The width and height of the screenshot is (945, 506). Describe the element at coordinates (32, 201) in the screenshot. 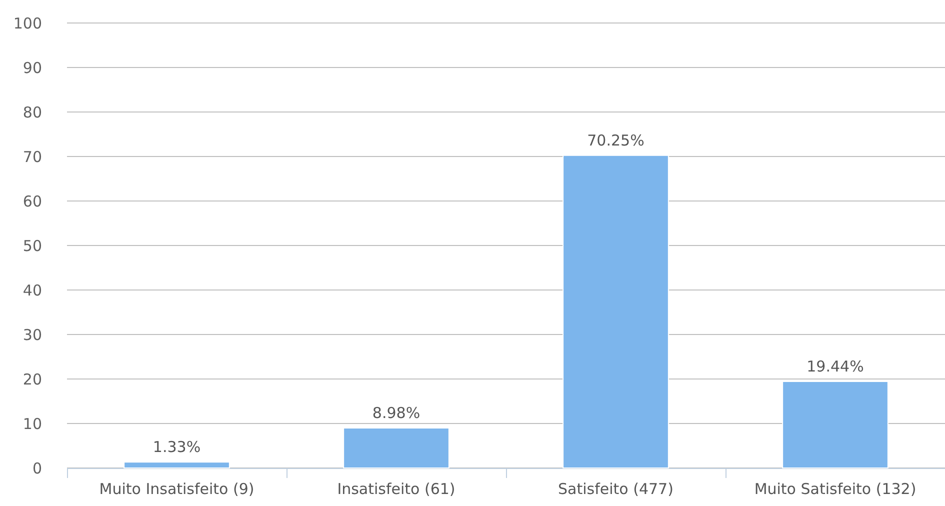

I see `y-tick-label: 60` at that location.